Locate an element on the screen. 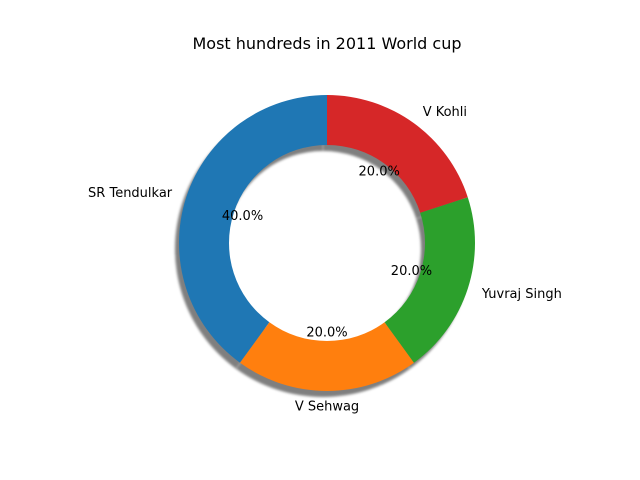  slice-sr-tendulkar is located at coordinates (252, 229).